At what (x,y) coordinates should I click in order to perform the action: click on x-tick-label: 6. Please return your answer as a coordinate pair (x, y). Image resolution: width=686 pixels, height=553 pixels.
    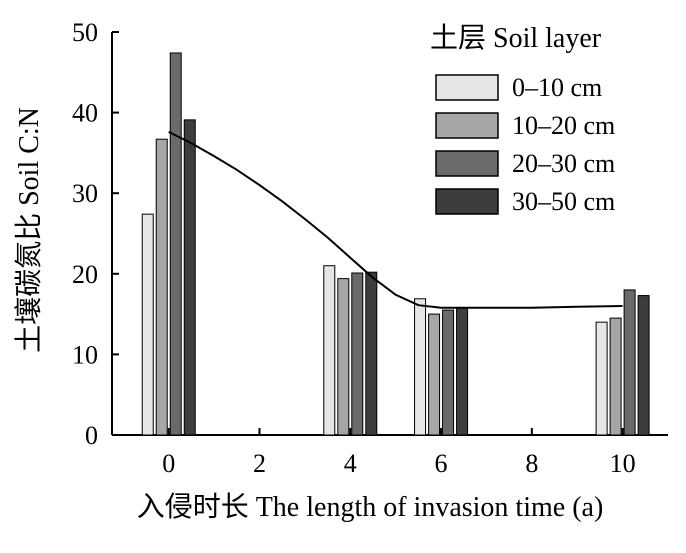
    Looking at the image, I should click on (441, 463).